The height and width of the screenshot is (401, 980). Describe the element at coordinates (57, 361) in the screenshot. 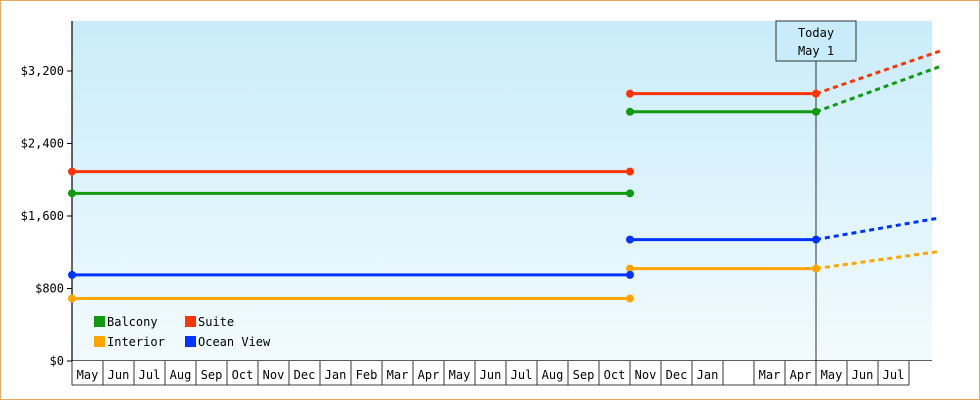

I see `y-tick-label: $0` at that location.